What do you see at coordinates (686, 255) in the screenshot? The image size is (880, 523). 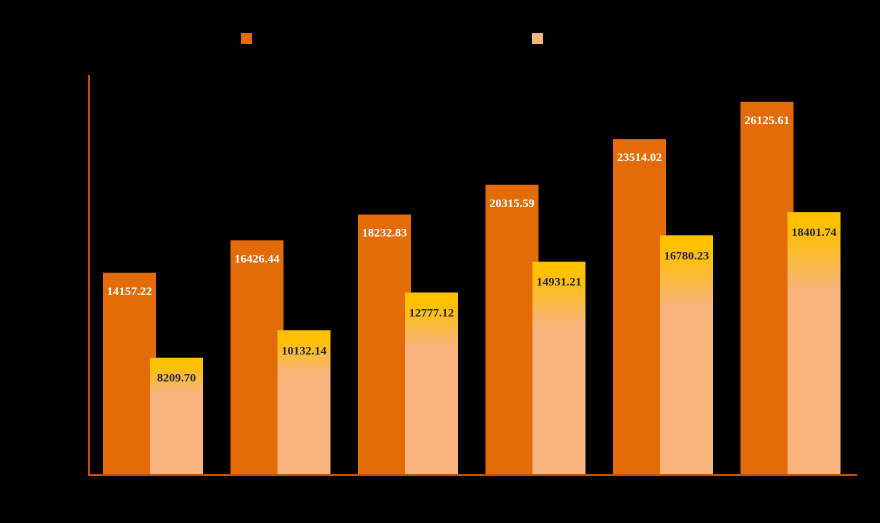 I see `data-label-series2-5: 16780.23` at bounding box center [686, 255].